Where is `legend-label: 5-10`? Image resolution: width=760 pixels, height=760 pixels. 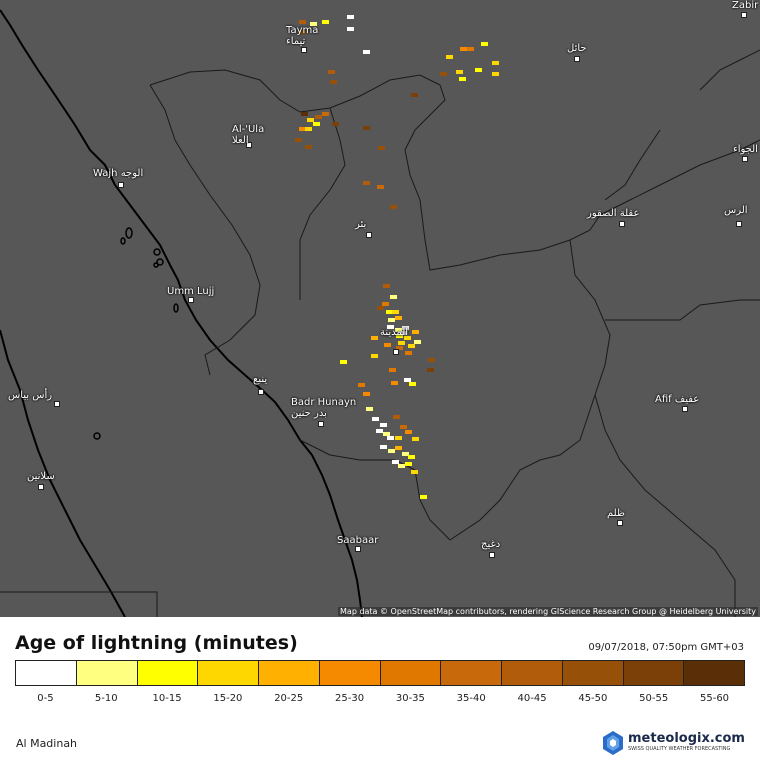 legend-label: 5-10 is located at coordinates (106, 698).